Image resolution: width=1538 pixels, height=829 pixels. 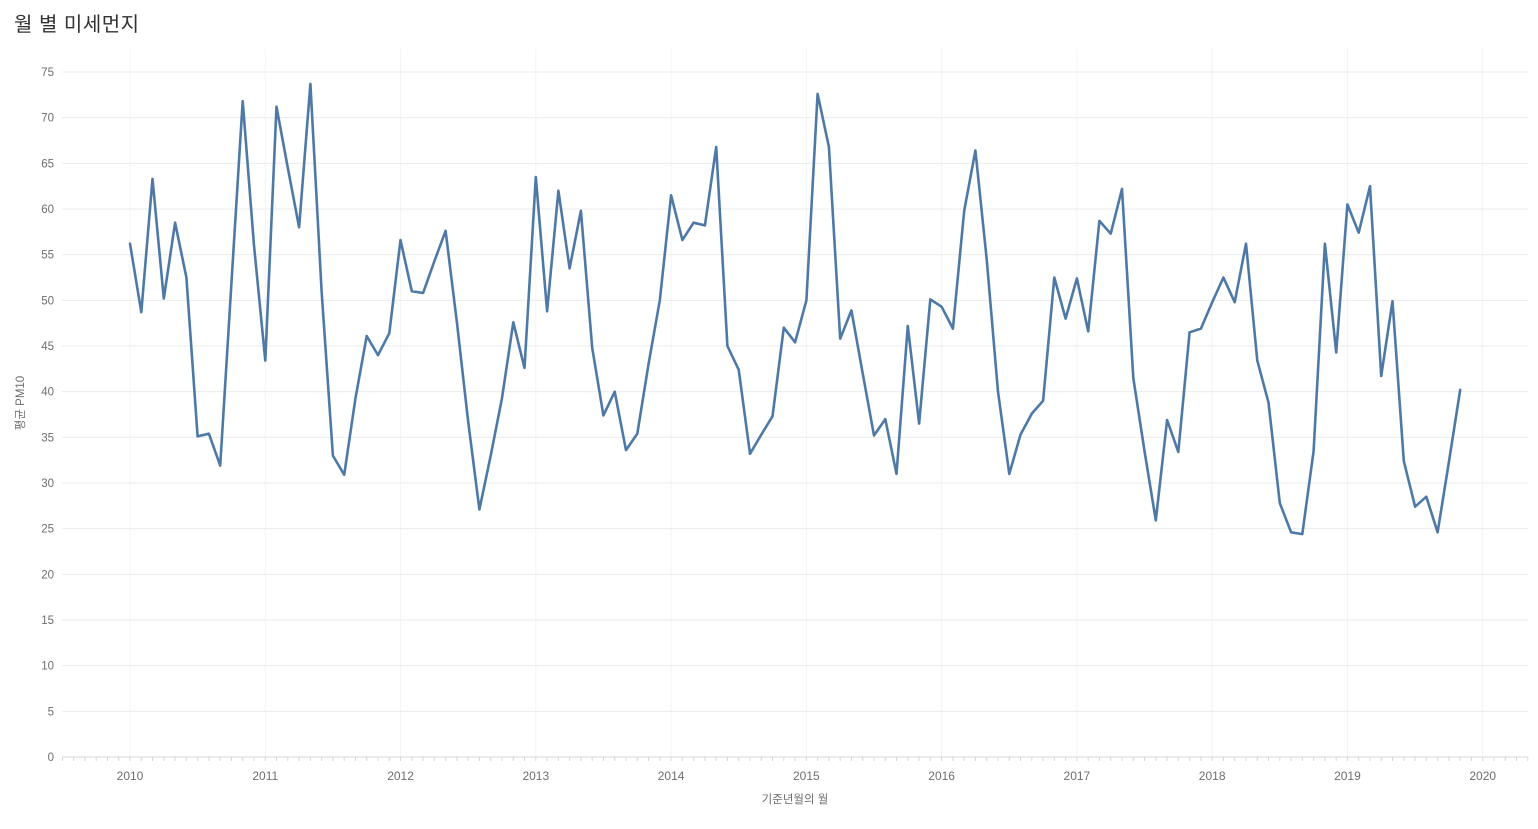 I want to click on y-tick-label: 30, so click(x=47, y=484).